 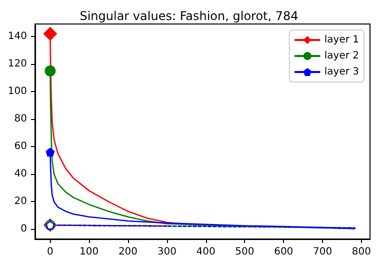 What do you see at coordinates (244, 252) in the screenshot?
I see `x-tick-label: 500` at bounding box center [244, 252].